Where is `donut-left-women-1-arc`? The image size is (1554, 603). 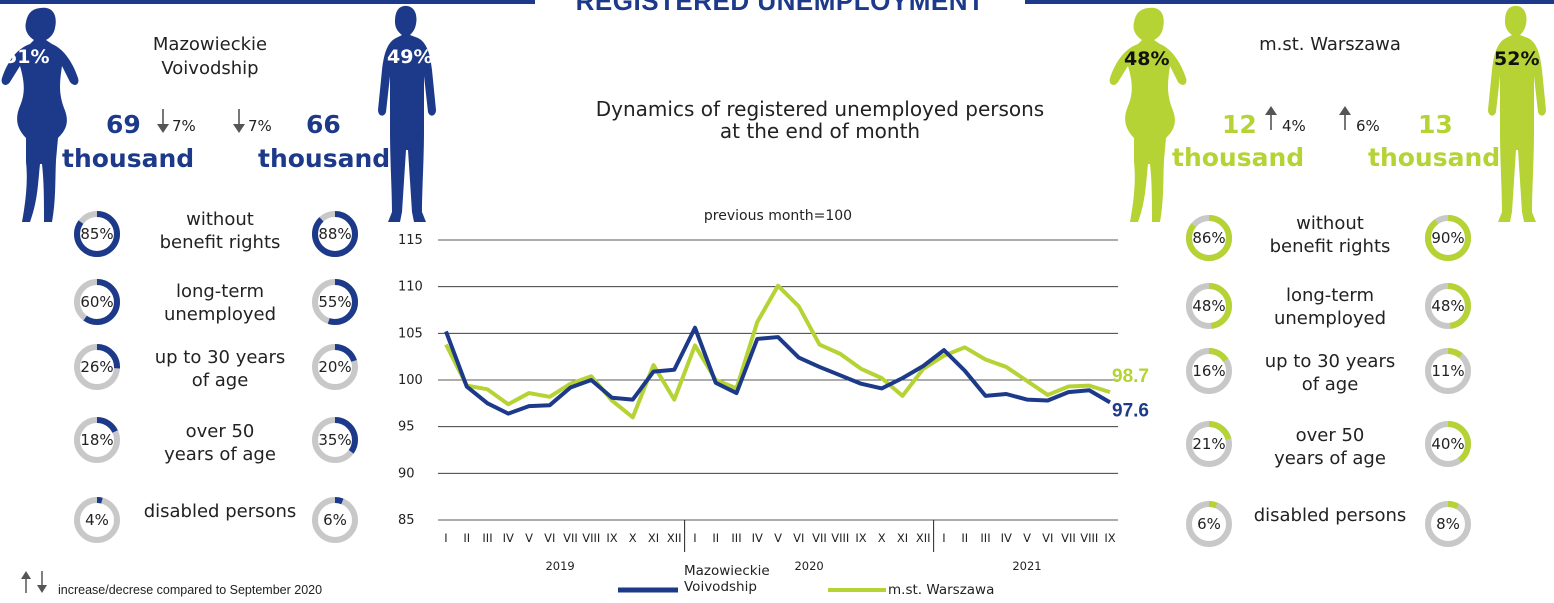 donut-left-women-1-arc is located at coordinates (97, 302).